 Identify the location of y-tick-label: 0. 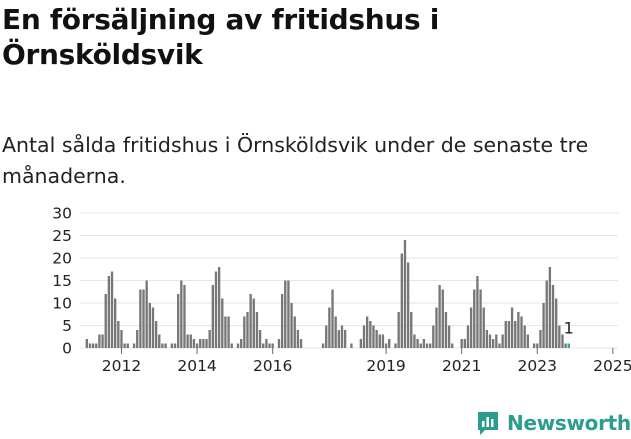
(67, 349).